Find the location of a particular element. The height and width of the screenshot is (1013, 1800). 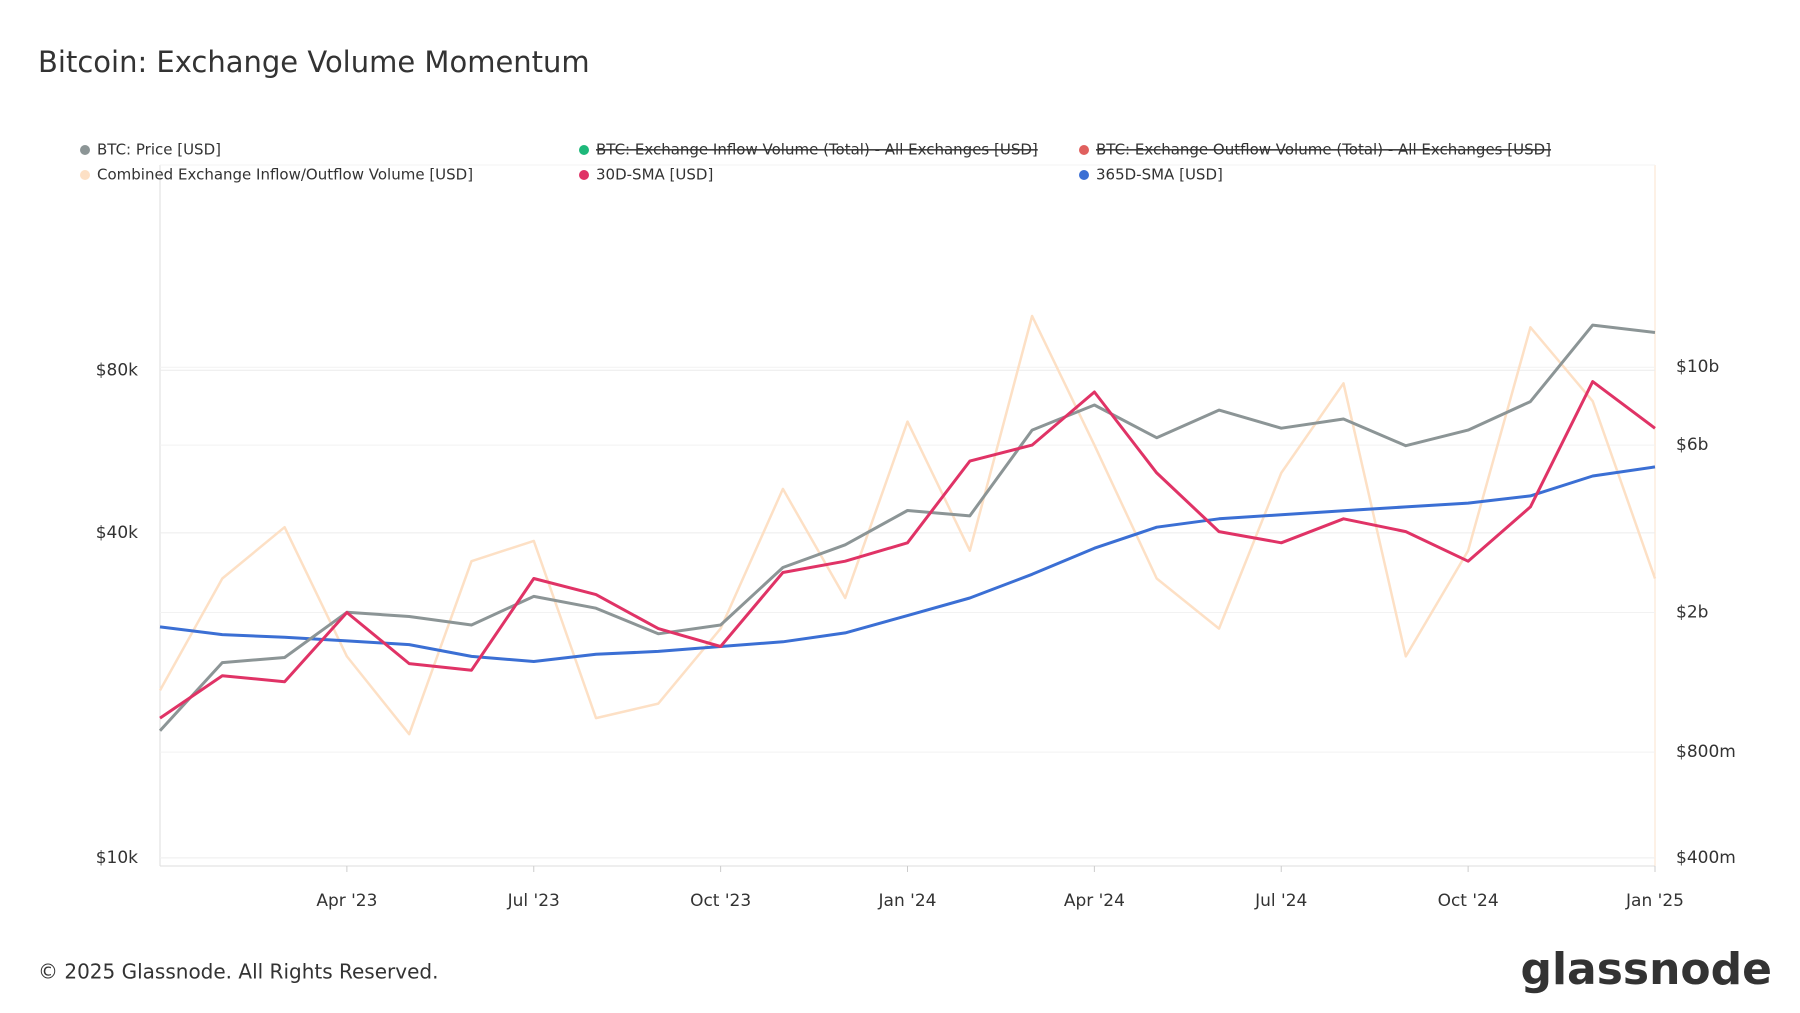

footer: © 2025 Glassnode. All Rights Reserved. is located at coordinates (238, 972).